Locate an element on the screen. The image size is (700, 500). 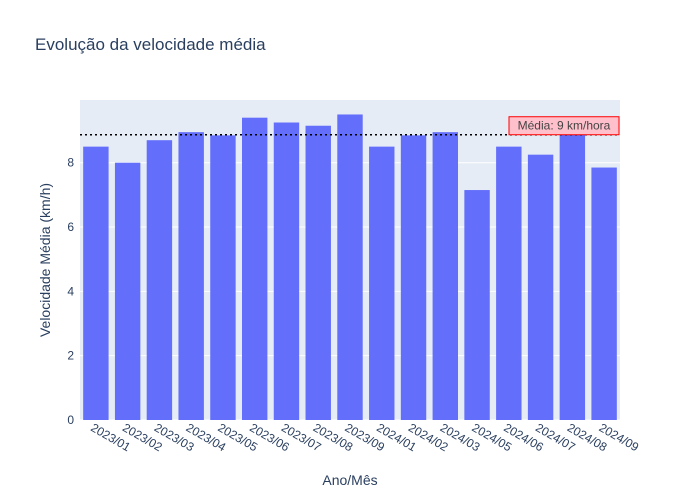
y-tick-label: 6 is located at coordinates (70, 227).